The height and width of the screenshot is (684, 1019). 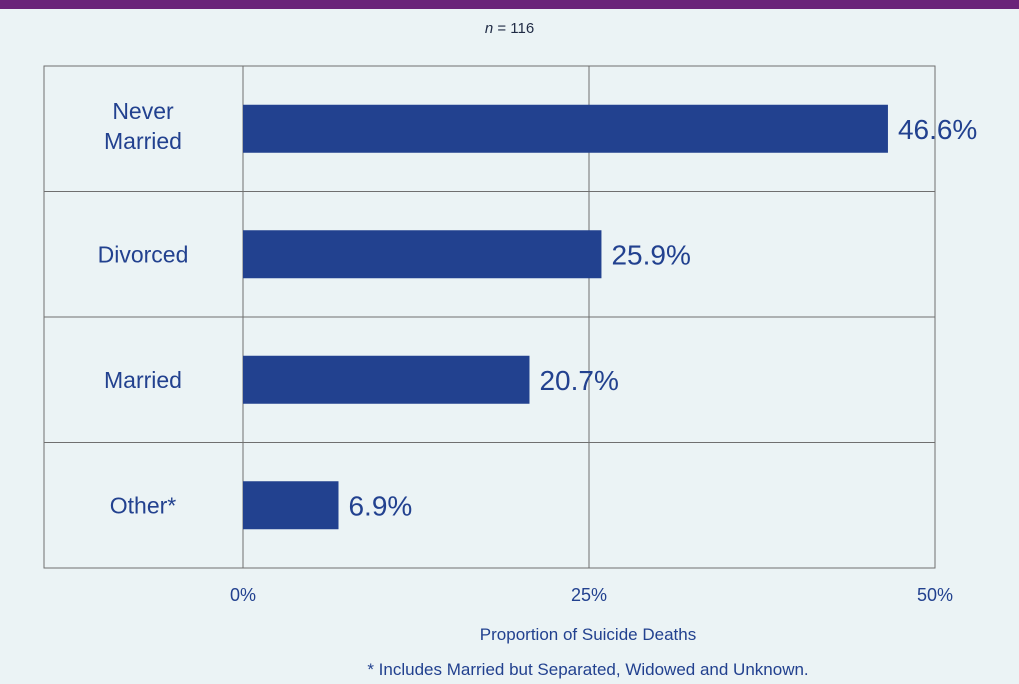 What do you see at coordinates (588, 634) in the screenshot?
I see `x-axis-title: Proportion of Suicide Deaths` at bounding box center [588, 634].